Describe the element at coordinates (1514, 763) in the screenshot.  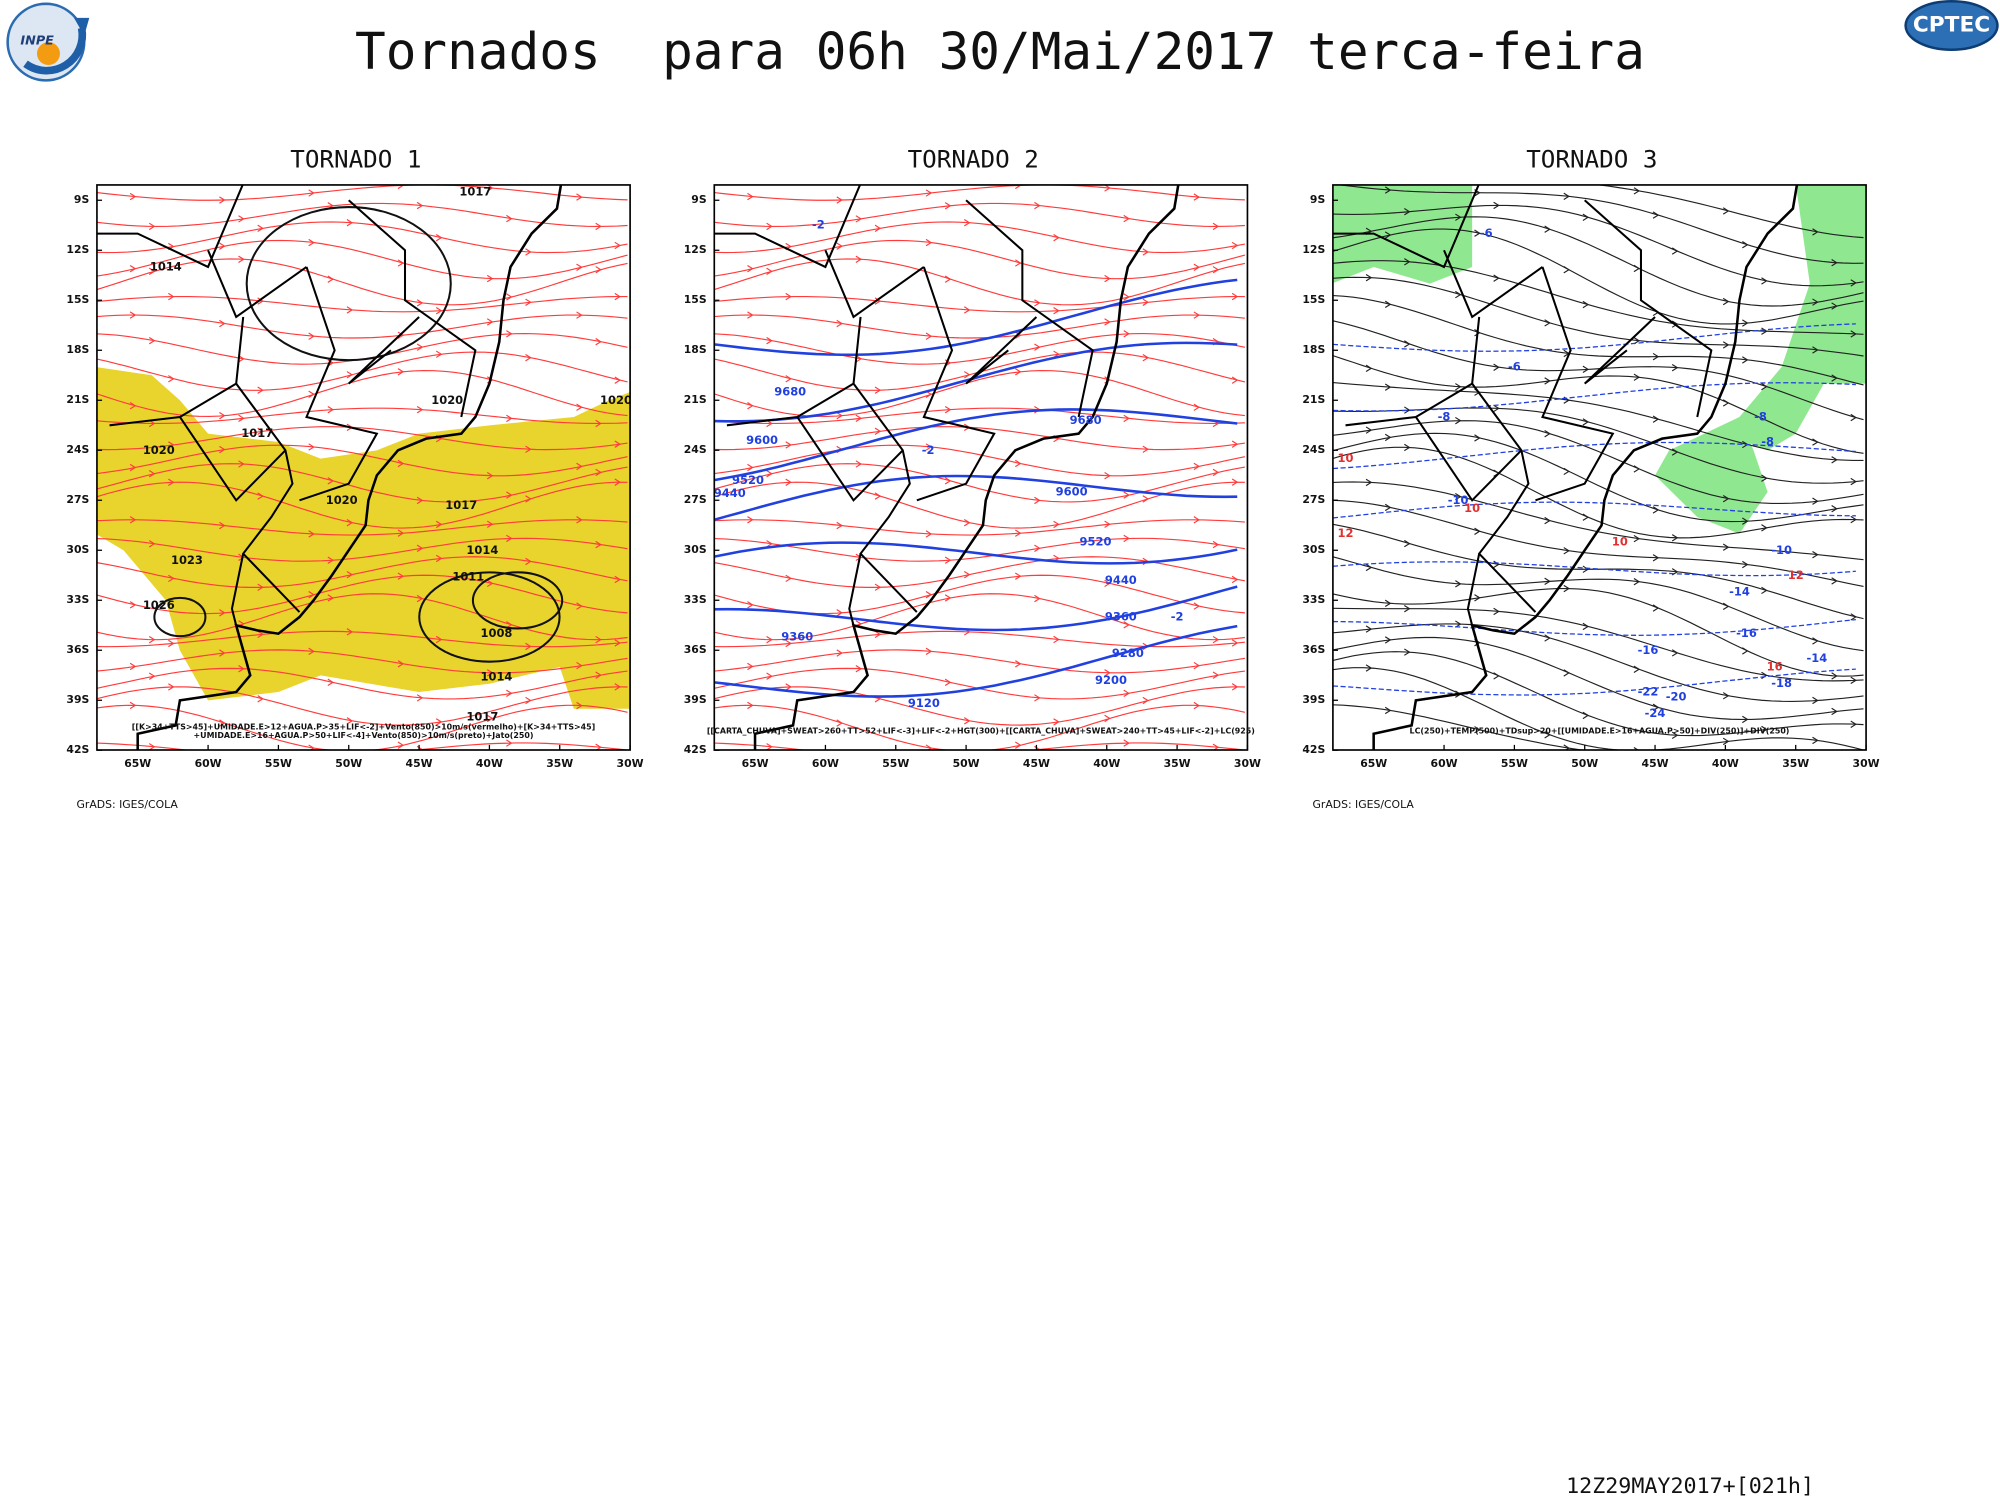
I see `lon-label: 55W` at that location.